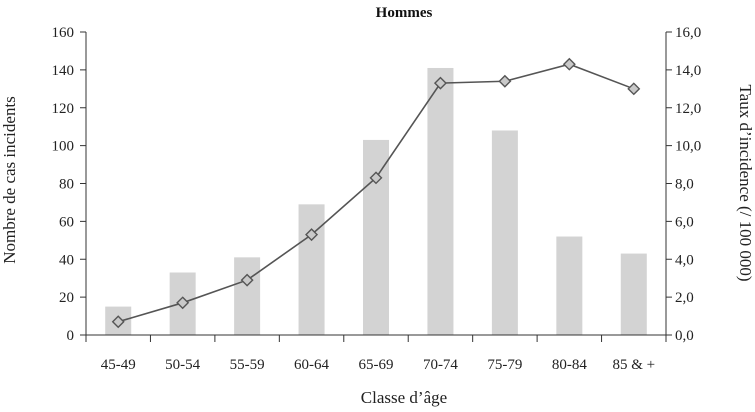 This screenshot has width=755, height=412. Describe the element at coordinates (63, 147) in the screenshot. I see `y-tick-label: 100` at that location.